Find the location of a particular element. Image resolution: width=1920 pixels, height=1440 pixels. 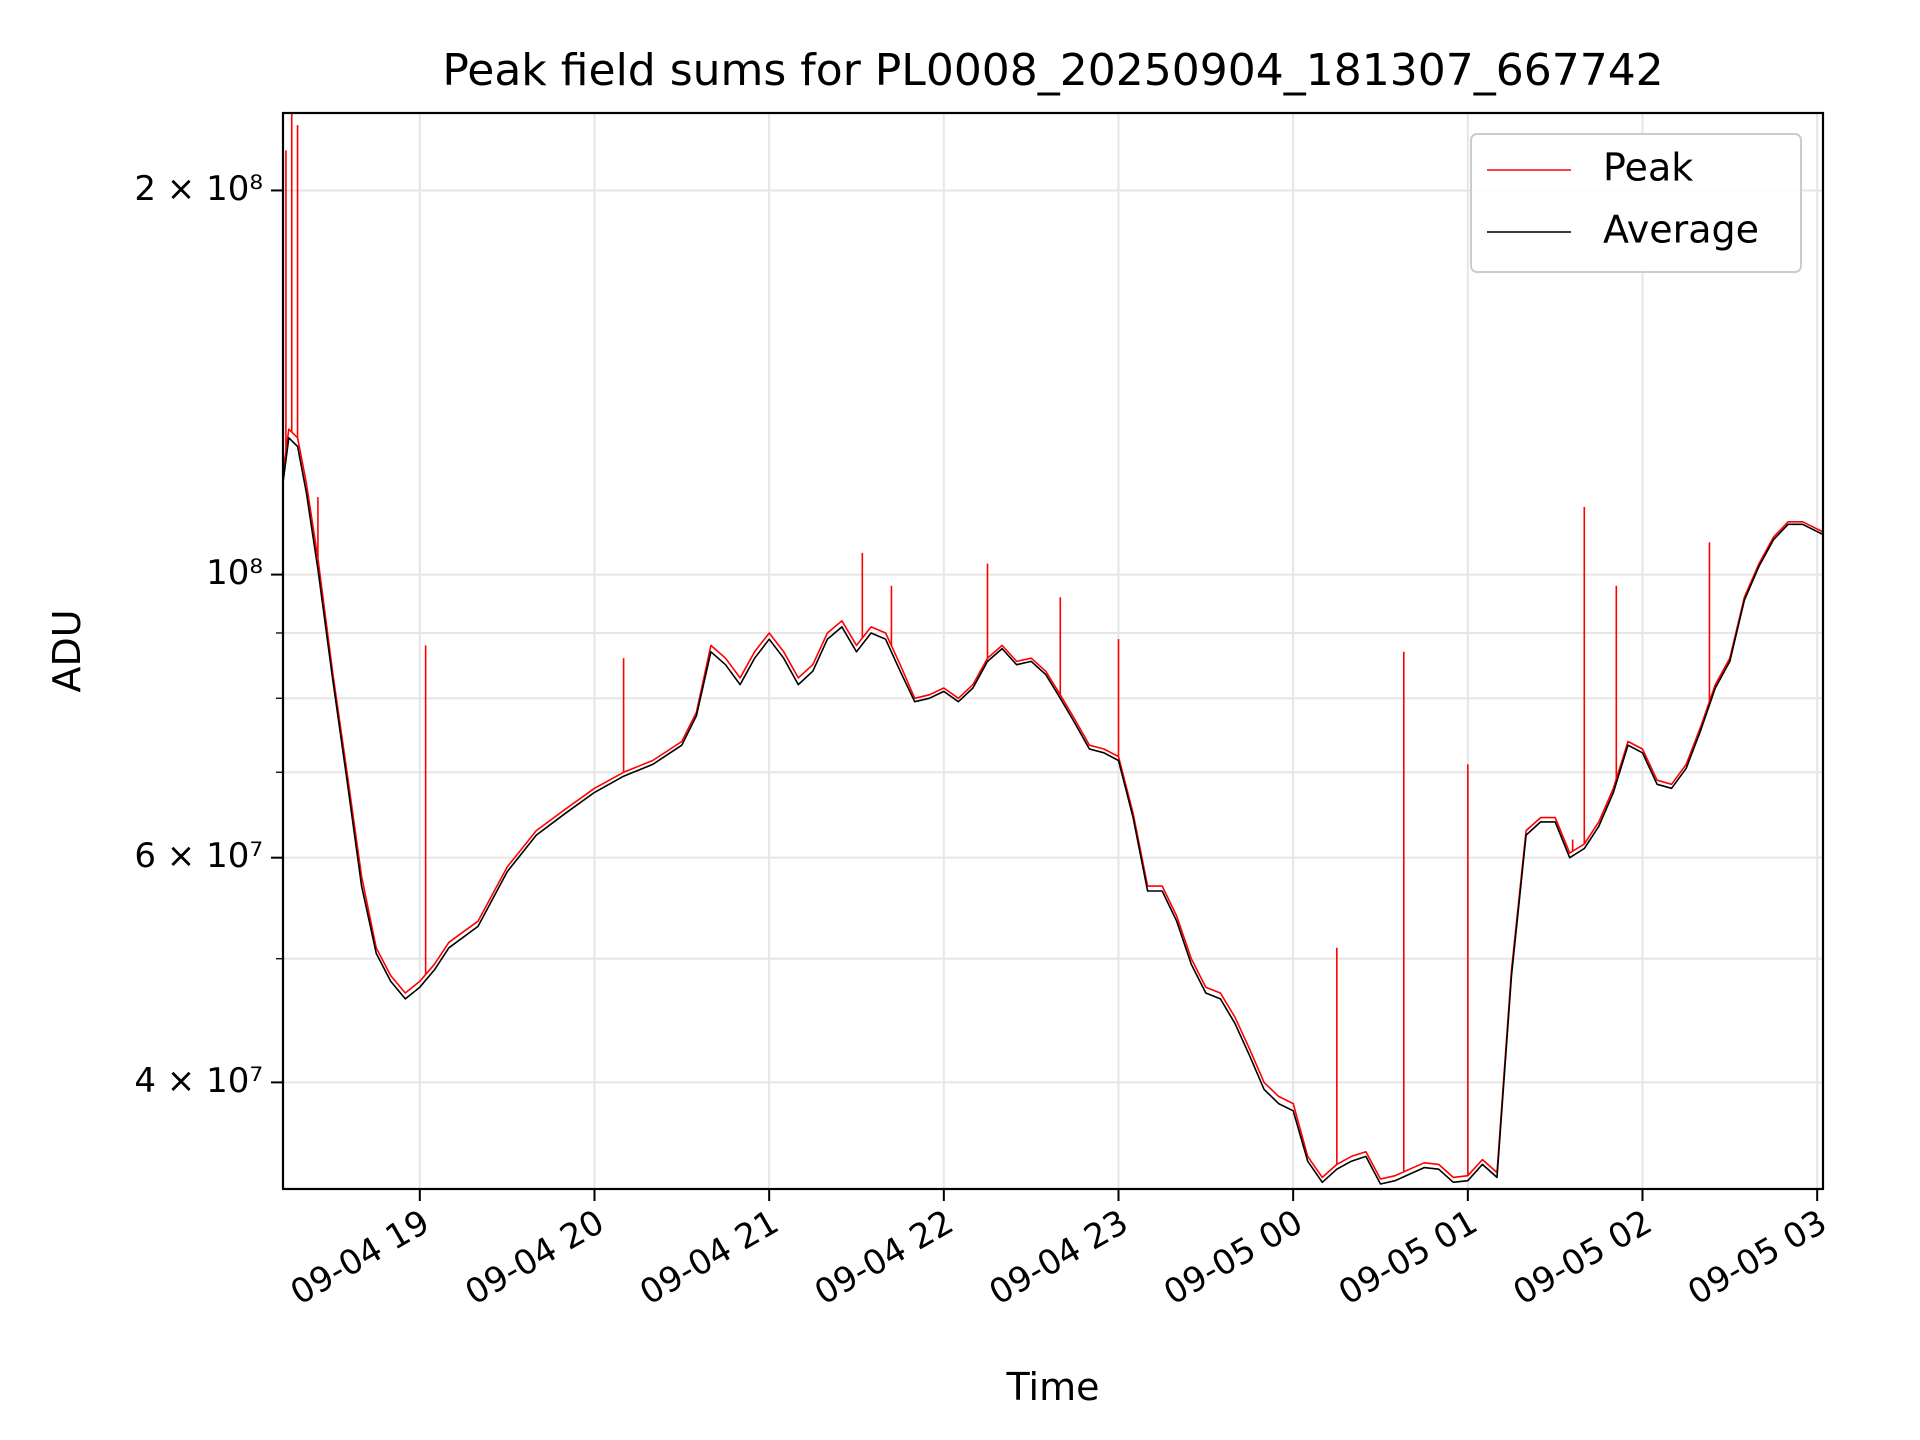

x-tick-label: 09-04 20 is located at coordinates (535, 1257).